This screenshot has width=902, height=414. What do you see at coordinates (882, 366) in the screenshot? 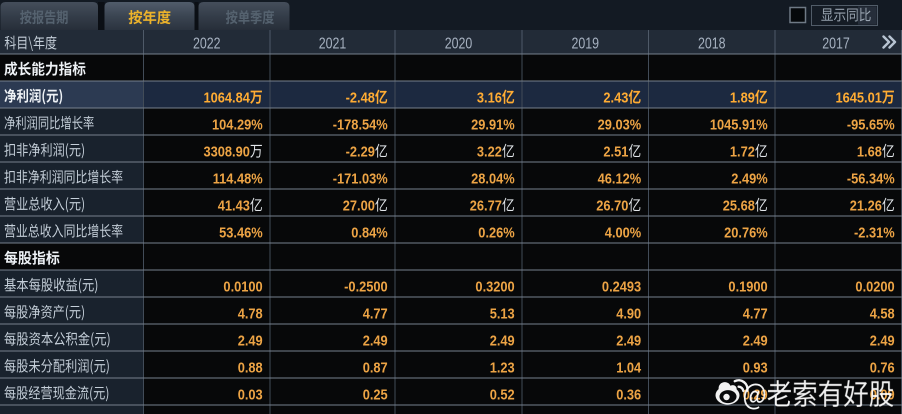
I see `svg-text: 0.76` at bounding box center [882, 366].